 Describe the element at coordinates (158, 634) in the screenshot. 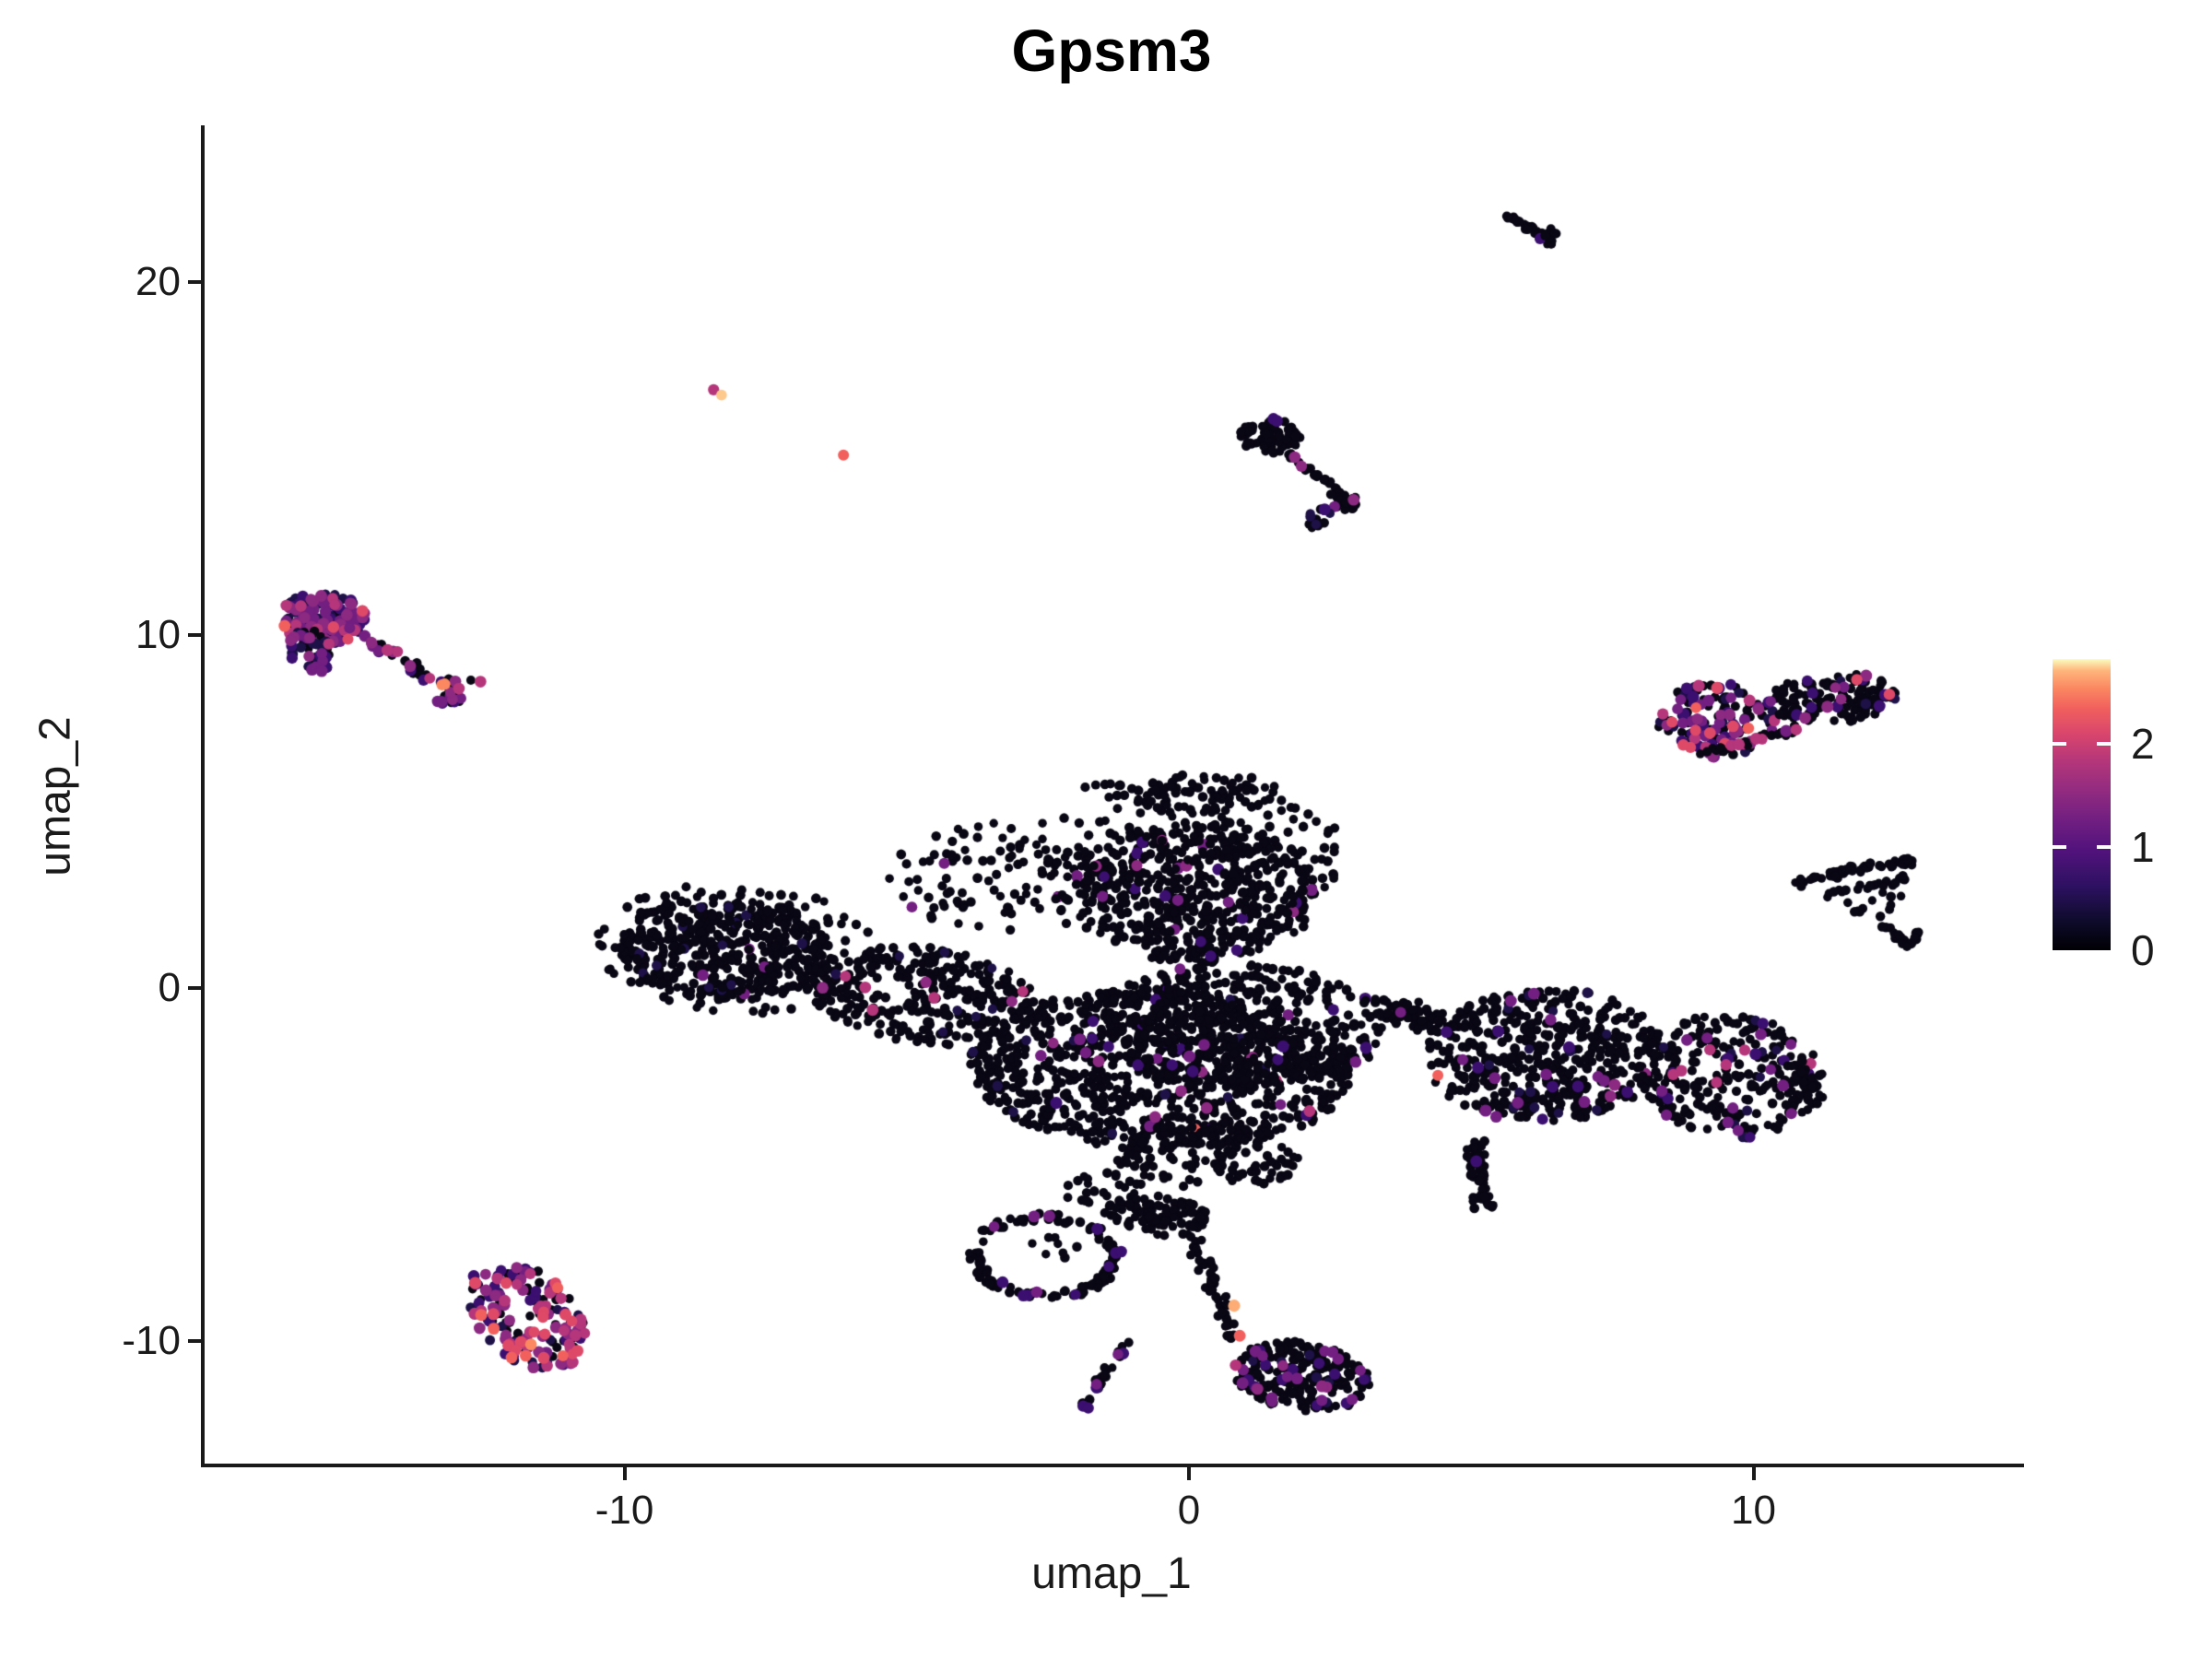

I see `y-tick-label: 10` at that location.